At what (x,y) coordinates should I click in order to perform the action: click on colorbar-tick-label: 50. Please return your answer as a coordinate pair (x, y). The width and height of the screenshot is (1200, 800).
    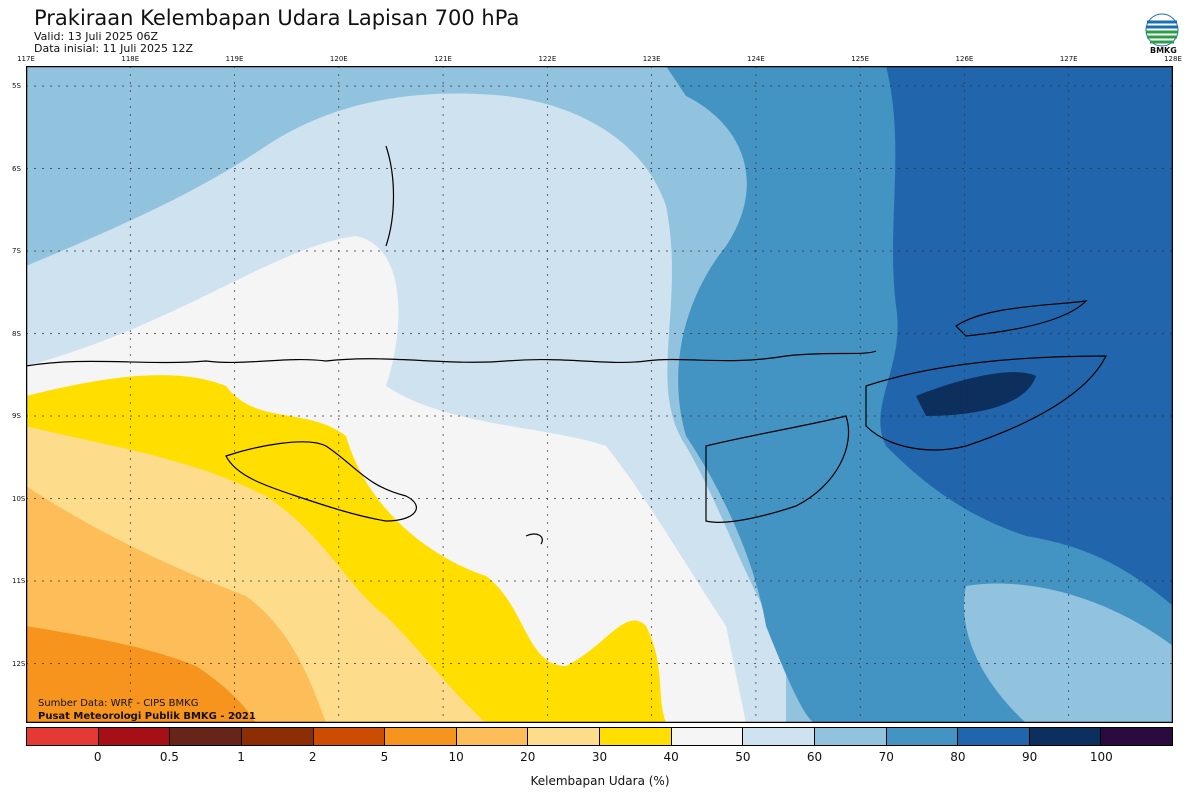
    Looking at the image, I should click on (743, 757).